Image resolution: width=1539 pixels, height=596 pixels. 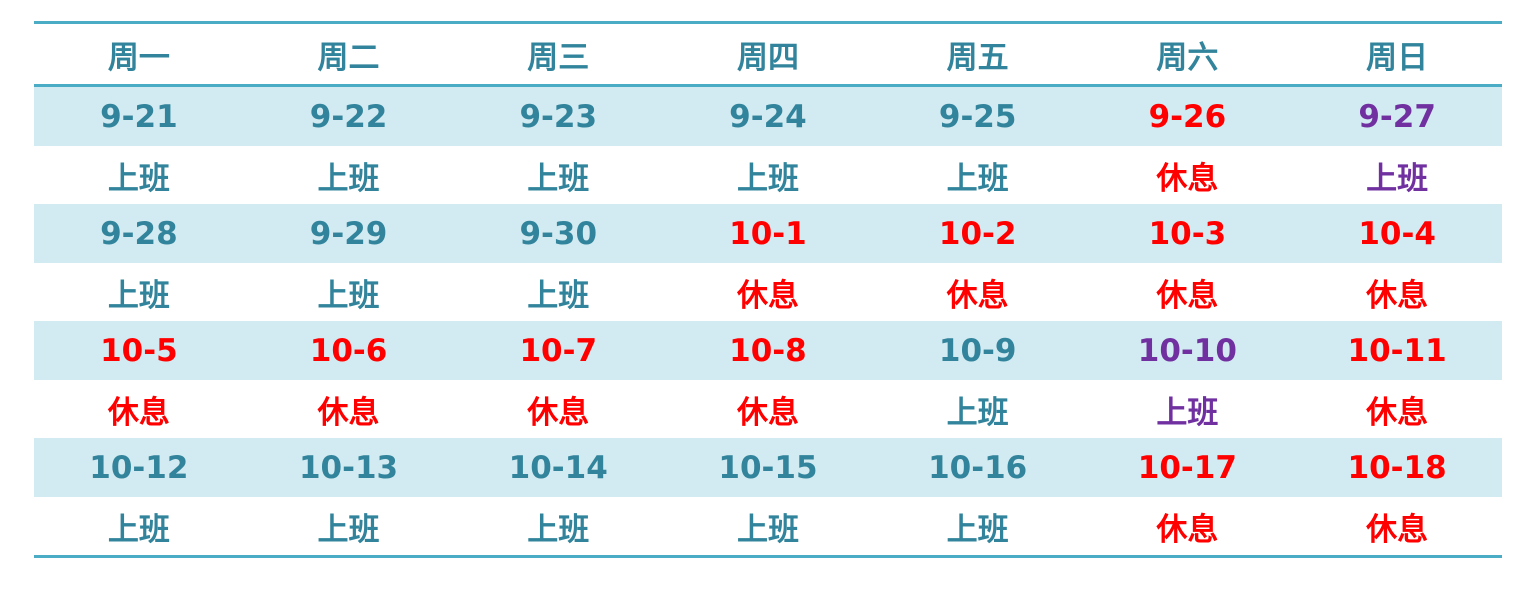 I want to click on weekday-header-cell: 周四, so click(x=768, y=54).